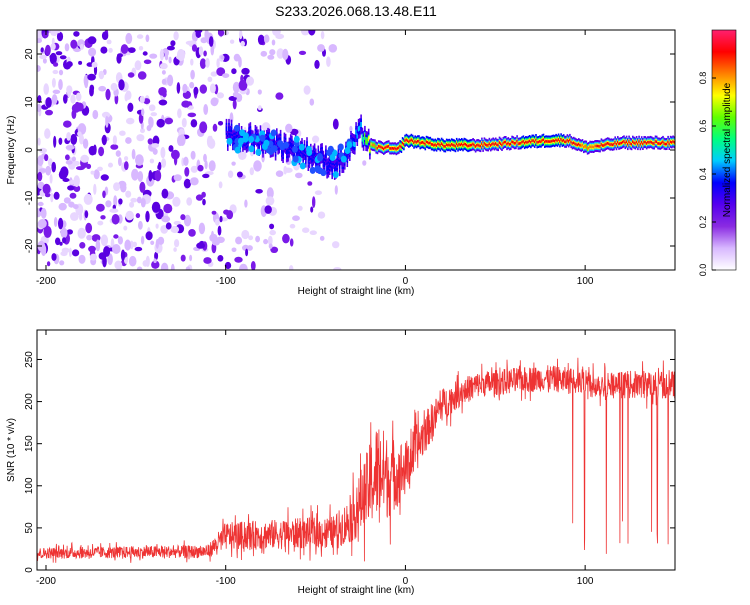 This screenshot has height=605, width=750. Describe the element at coordinates (29, 485) in the screenshot. I see `snr-y-tick-label: 100` at that location.